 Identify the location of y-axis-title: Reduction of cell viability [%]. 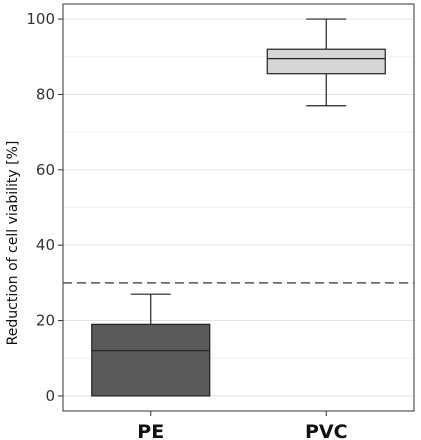
(13, 243).